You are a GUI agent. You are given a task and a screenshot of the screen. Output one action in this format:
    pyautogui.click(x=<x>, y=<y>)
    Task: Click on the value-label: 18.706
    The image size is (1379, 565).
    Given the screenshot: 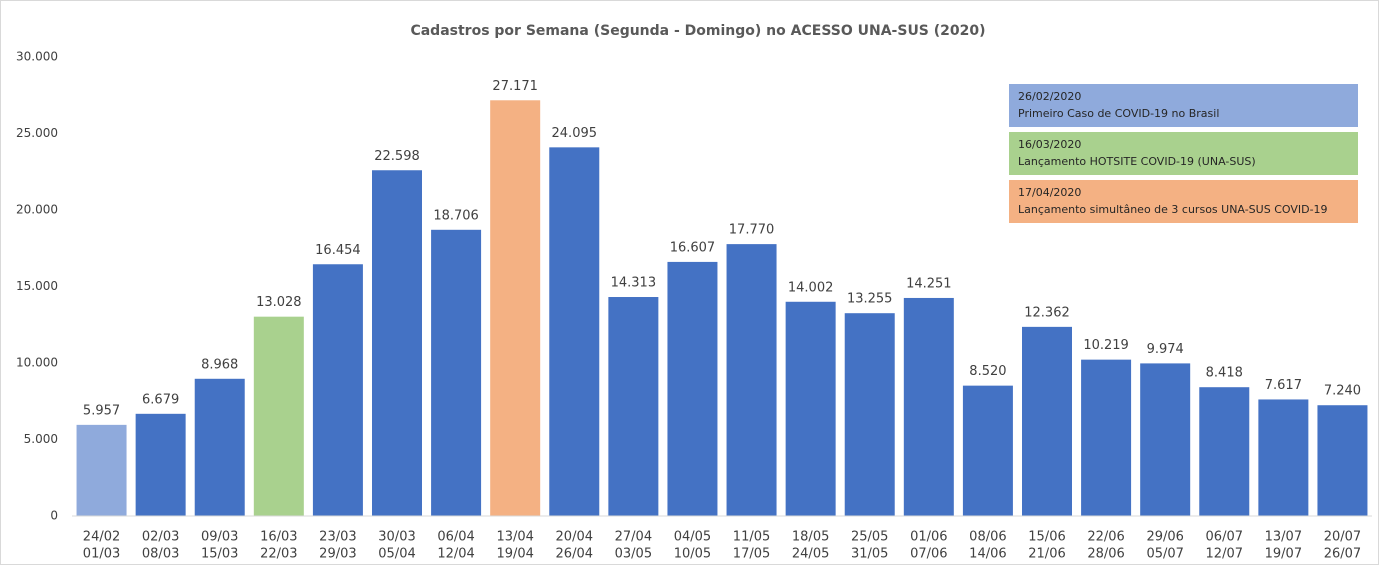 What is the action you would take?
    pyautogui.click(x=456, y=215)
    